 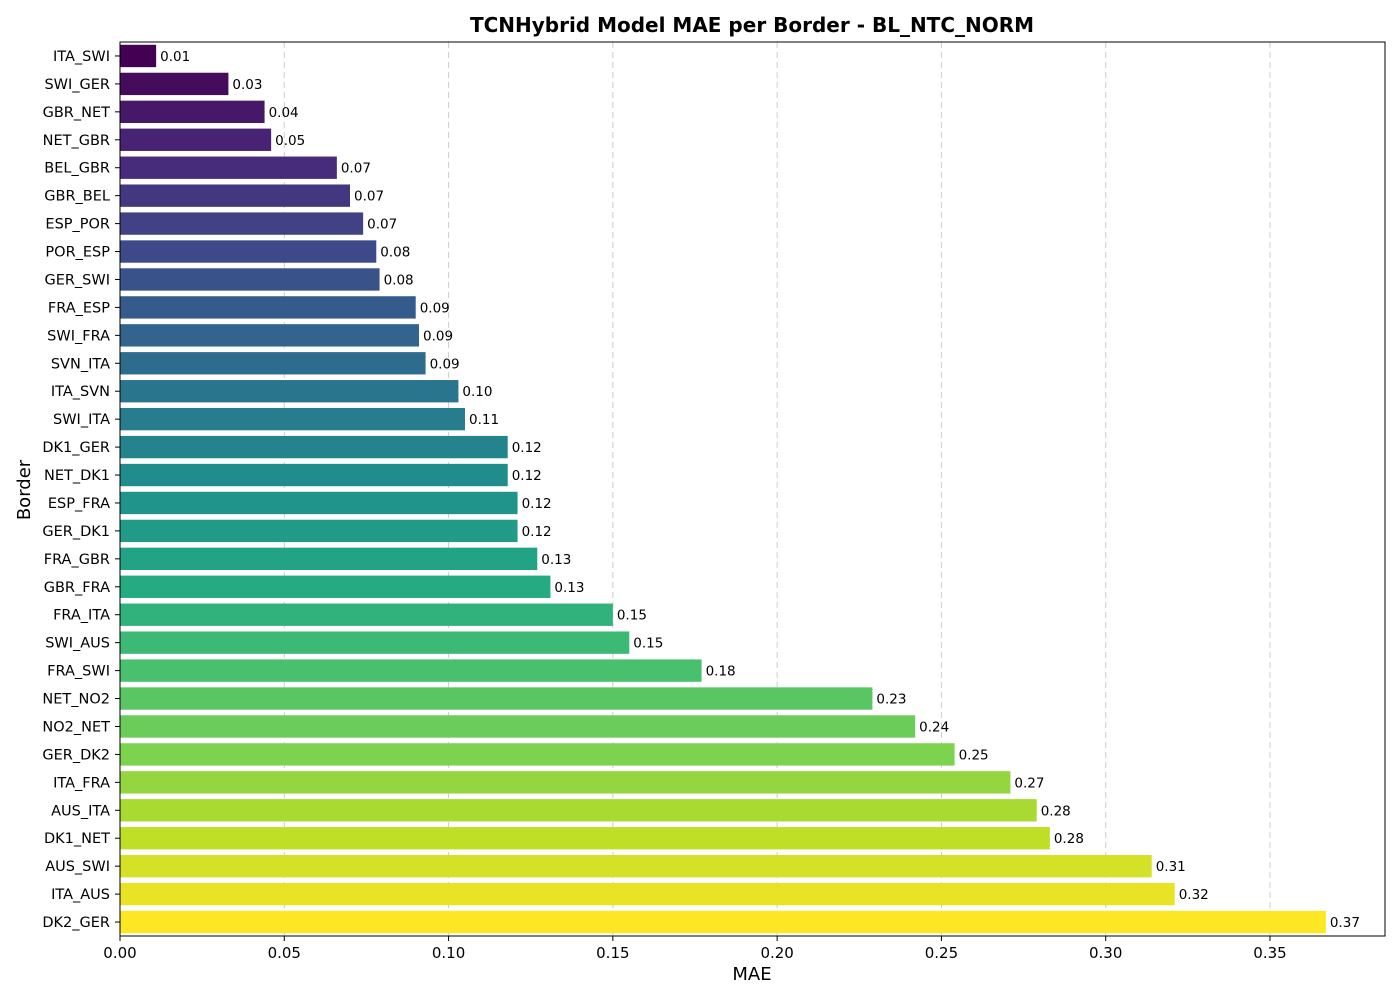 I want to click on y-tick-label: ESP_FRA, so click(x=79, y=504).